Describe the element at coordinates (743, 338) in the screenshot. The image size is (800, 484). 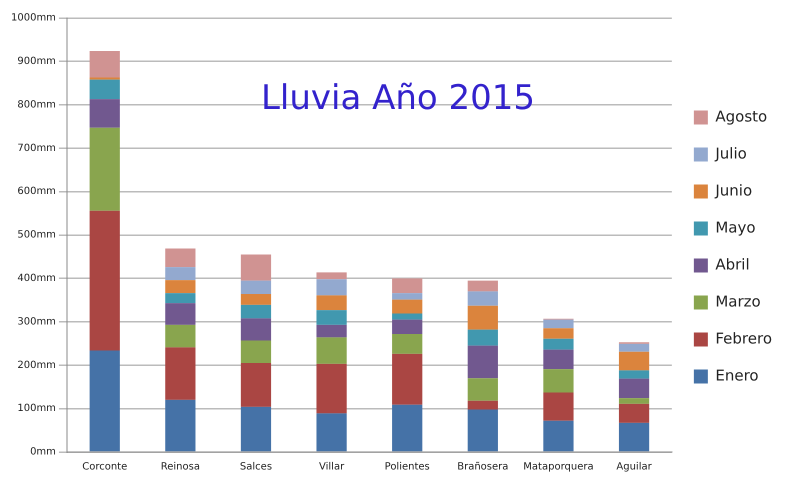
I see `legend-label: Febrero` at that location.